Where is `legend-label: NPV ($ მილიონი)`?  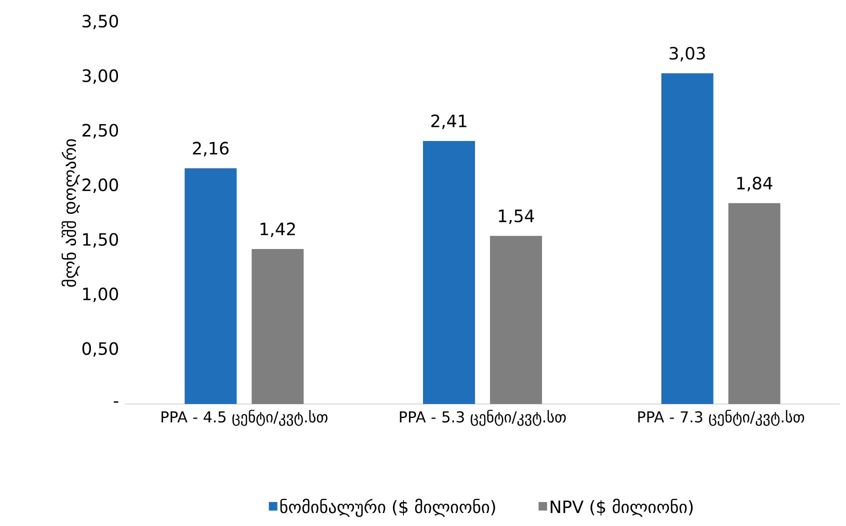
legend-label: NPV ($ მილიონი) is located at coordinates (621, 507).